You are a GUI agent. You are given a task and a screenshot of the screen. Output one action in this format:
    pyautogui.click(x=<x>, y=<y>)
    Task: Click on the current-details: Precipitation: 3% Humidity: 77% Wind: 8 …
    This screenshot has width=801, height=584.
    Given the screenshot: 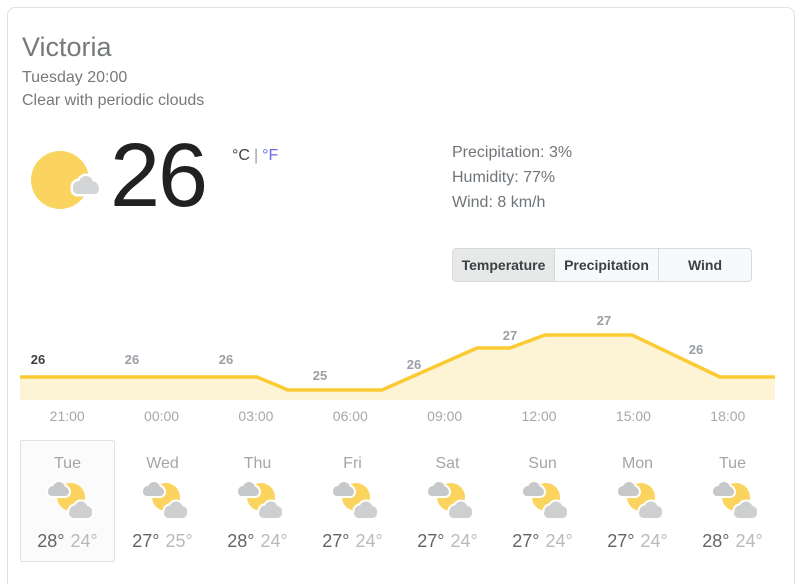 What is the action you would take?
    pyautogui.click(x=512, y=177)
    